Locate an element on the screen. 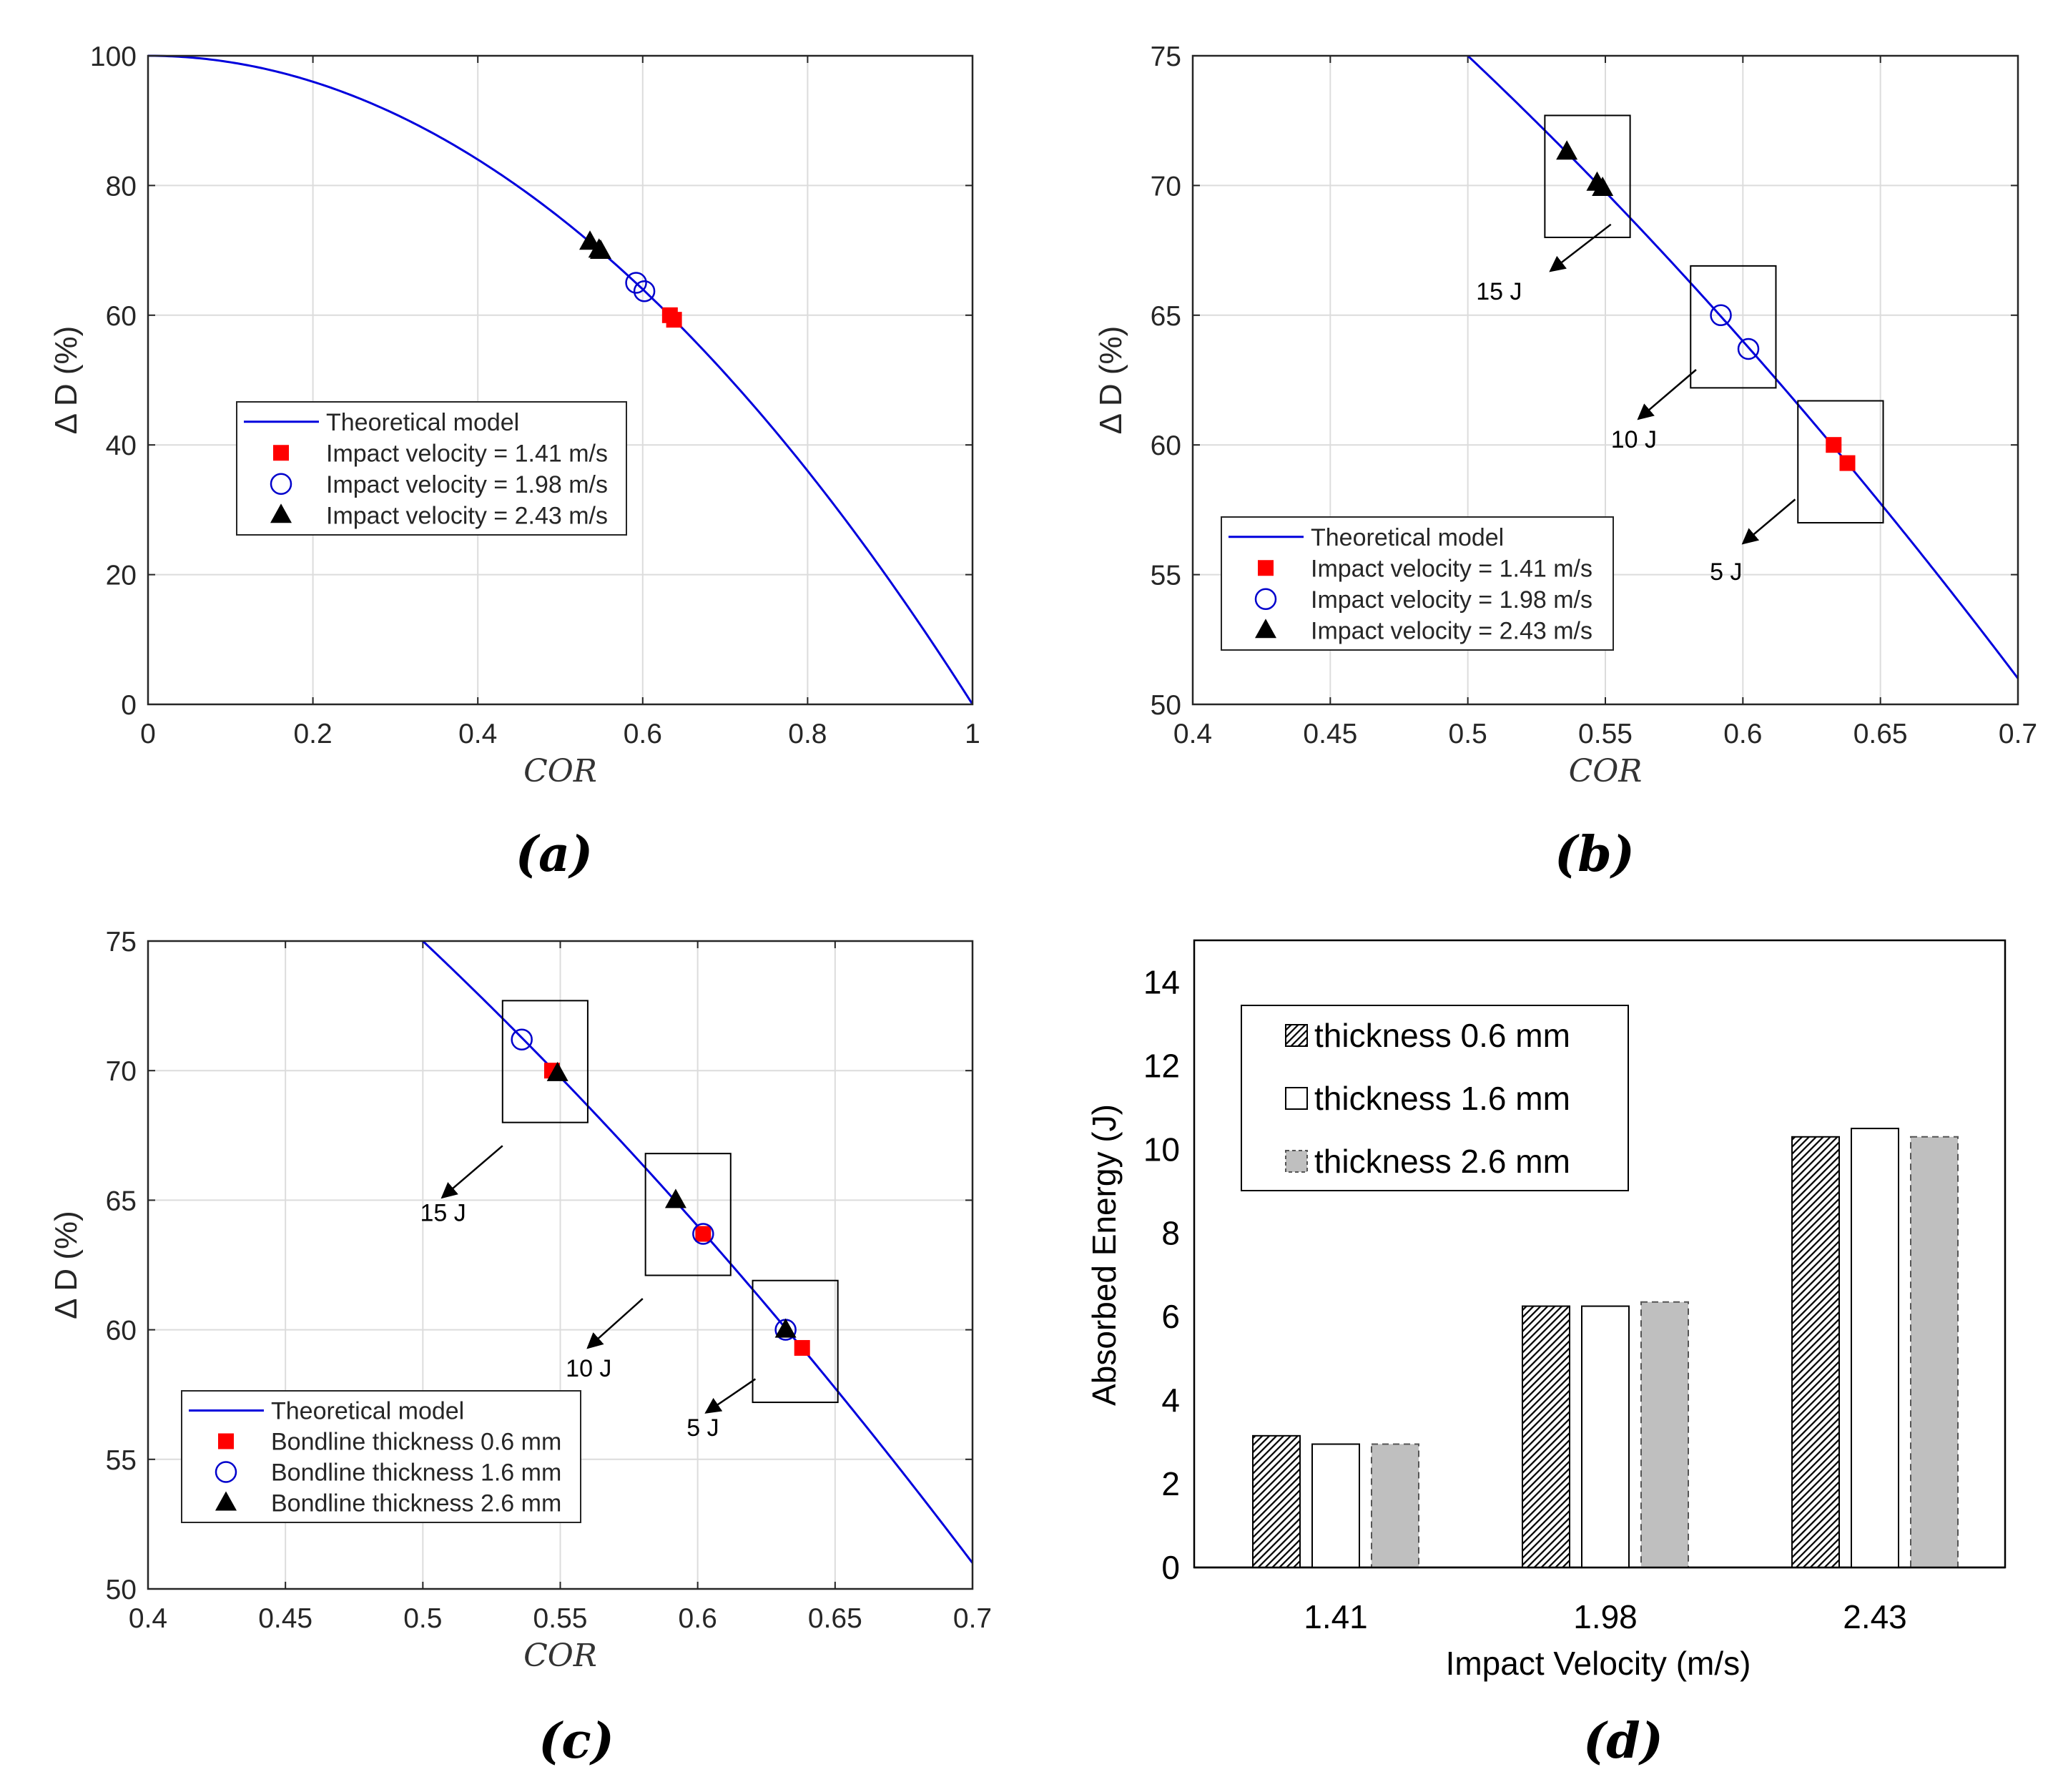 The height and width of the screenshot is (1792, 2058). y-tick-label: 6 is located at coordinates (1170, 1316).